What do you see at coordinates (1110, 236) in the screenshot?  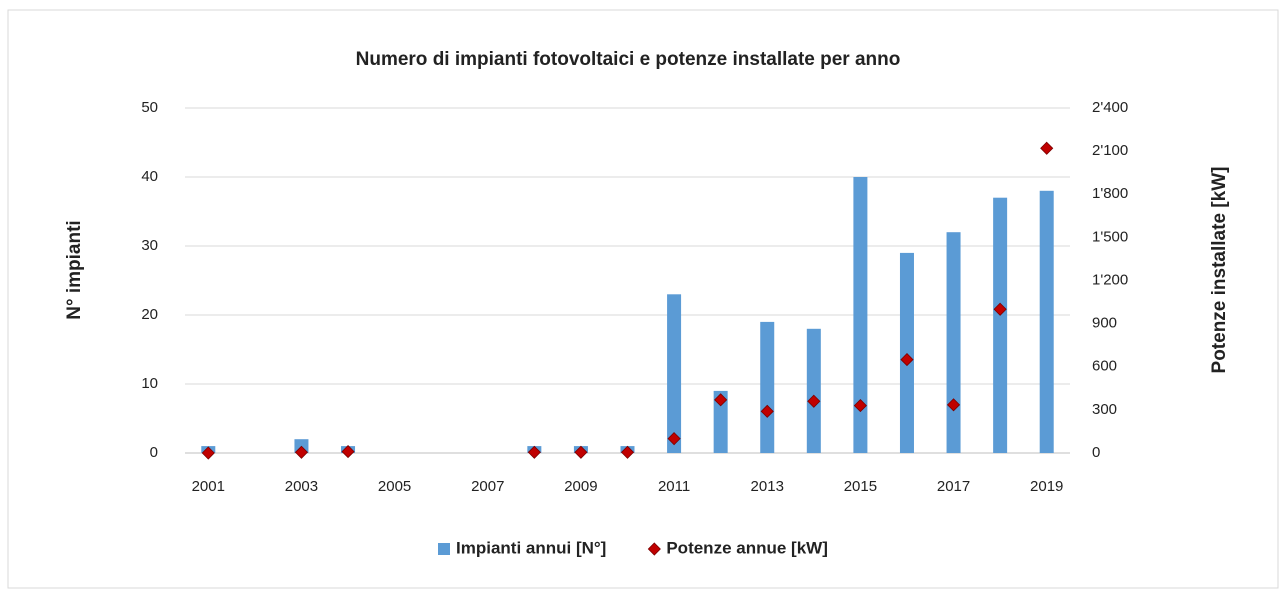 I see `y2-tick-label: 1'500` at bounding box center [1110, 236].